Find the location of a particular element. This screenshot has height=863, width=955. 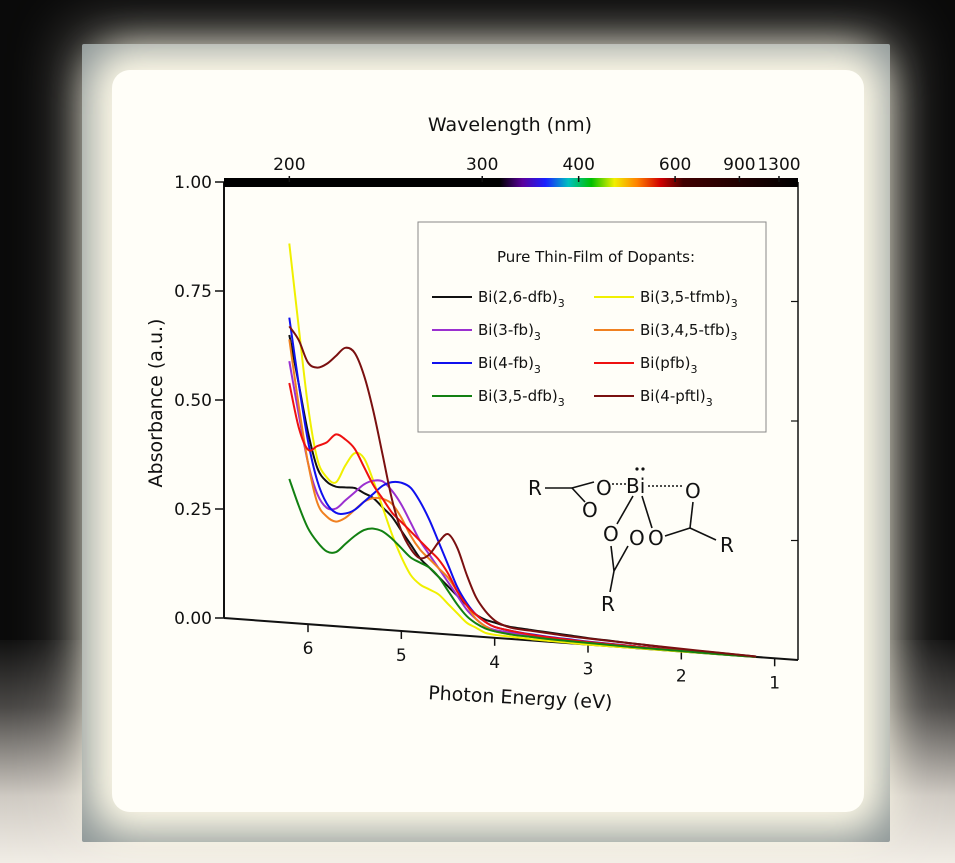

series-line is located at coordinates (522, 568).